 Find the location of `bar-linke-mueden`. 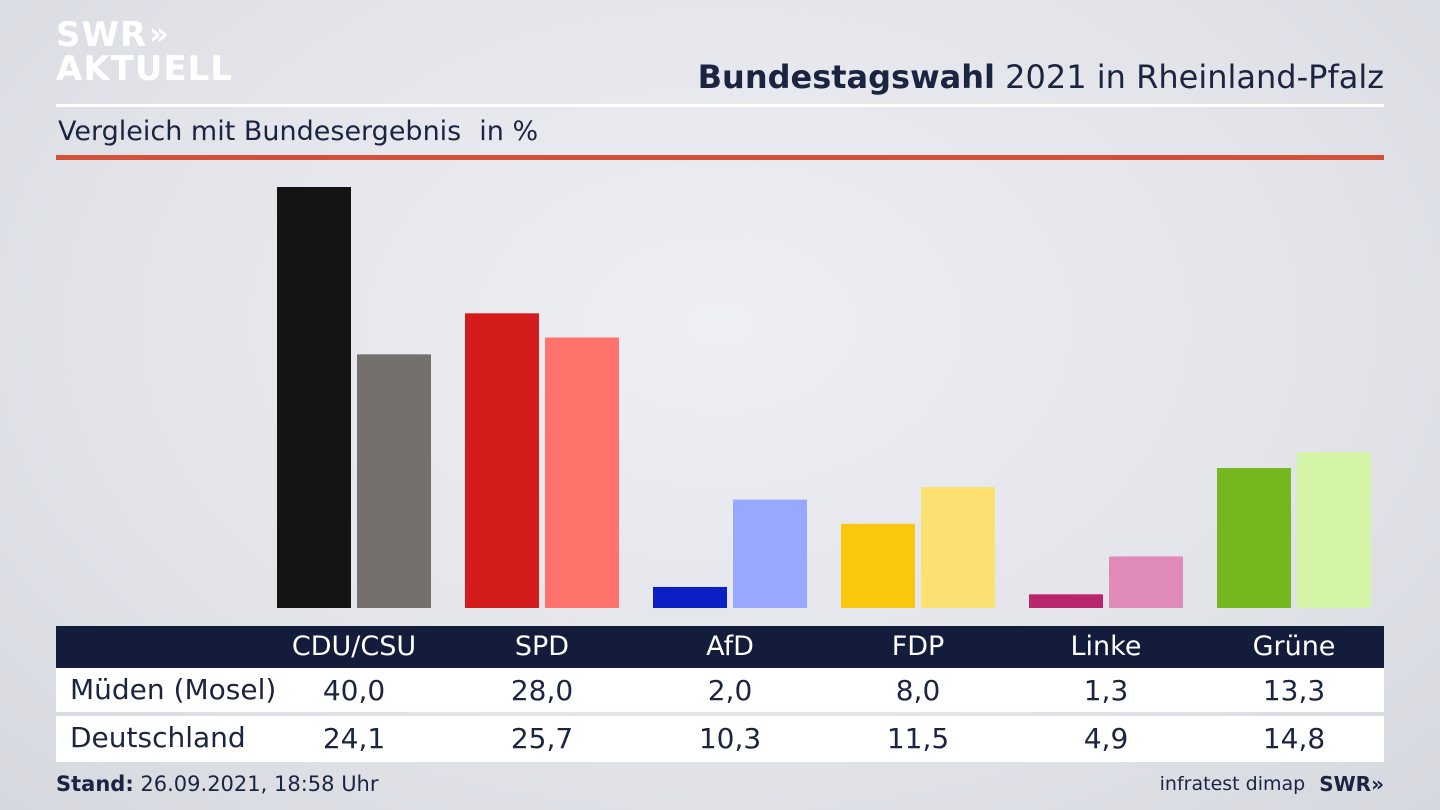

bar-linke-mueden is located at coordinates (1066, 601).